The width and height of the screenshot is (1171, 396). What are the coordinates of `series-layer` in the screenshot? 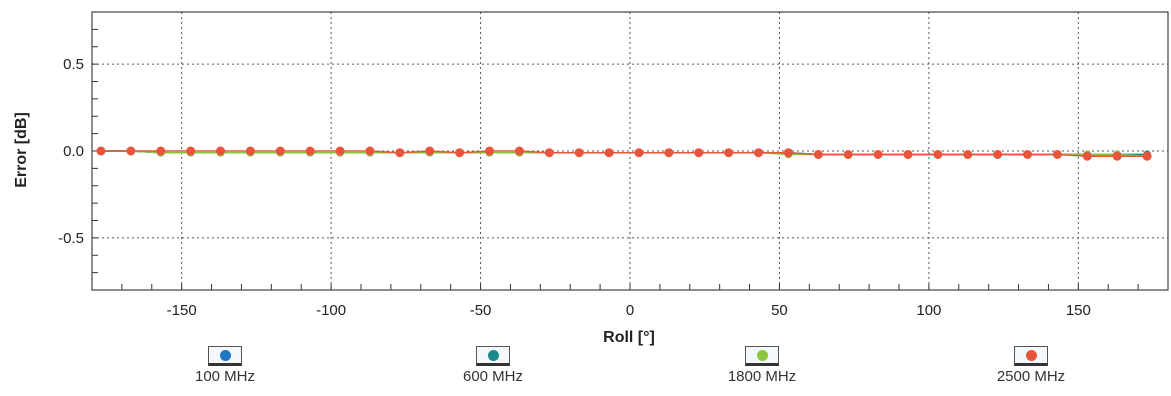 It's located at (624, 153).